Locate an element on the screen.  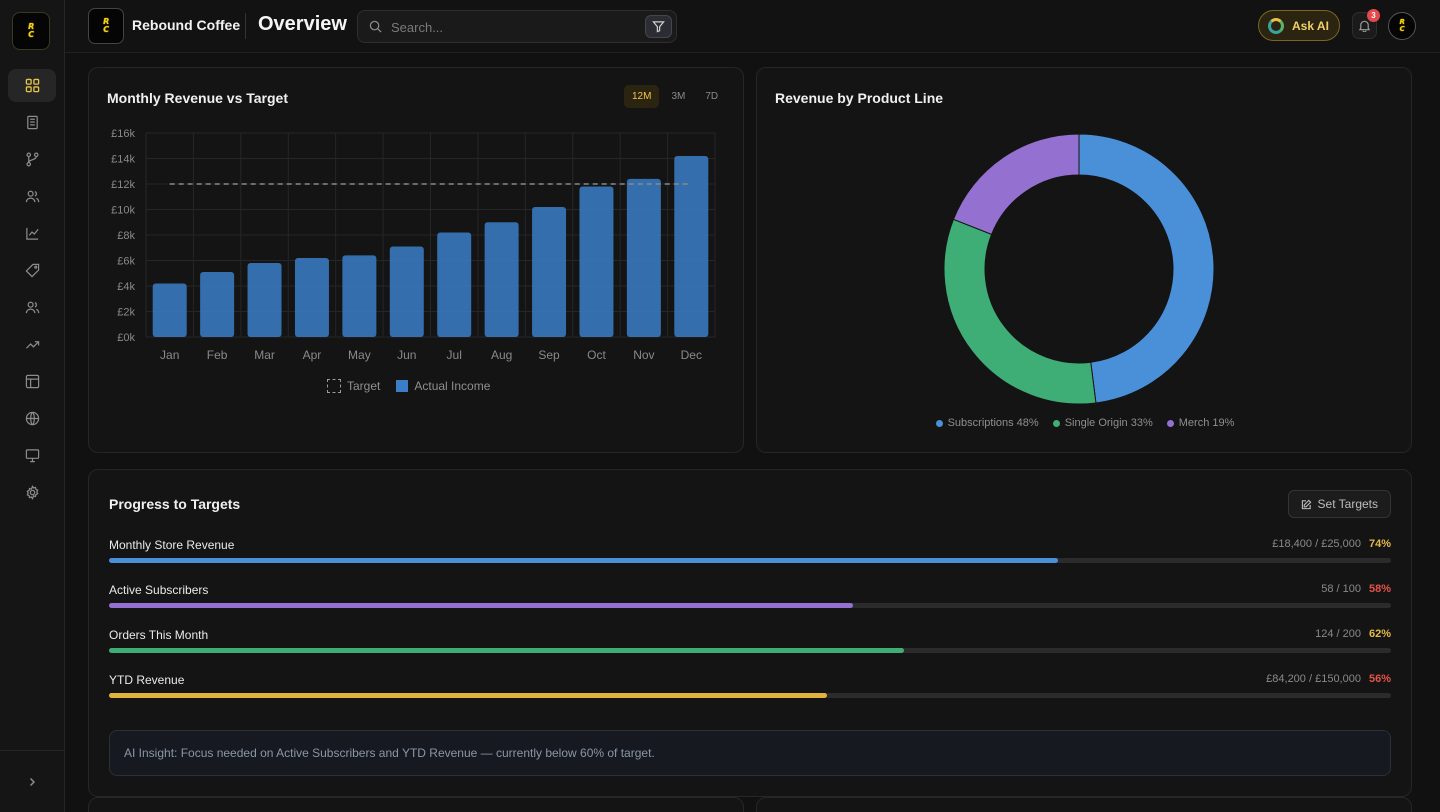
progress-values: £18,400 / £25,000 74% is located at coordinates (1331, 544).